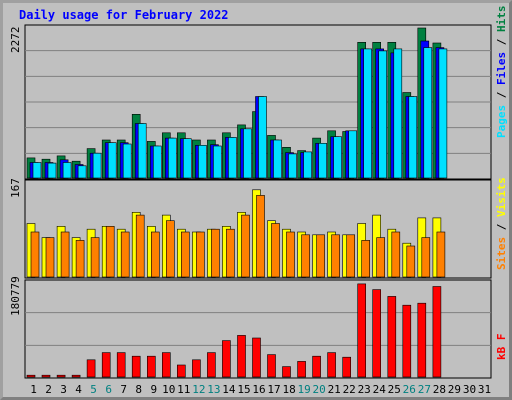 The height and width of the screenshot is (400, 512). What do you see at coordinates (168, 389) in the screenshot?
I see `x-tick-label-day-10: 10` at bounding box center [168, 389].